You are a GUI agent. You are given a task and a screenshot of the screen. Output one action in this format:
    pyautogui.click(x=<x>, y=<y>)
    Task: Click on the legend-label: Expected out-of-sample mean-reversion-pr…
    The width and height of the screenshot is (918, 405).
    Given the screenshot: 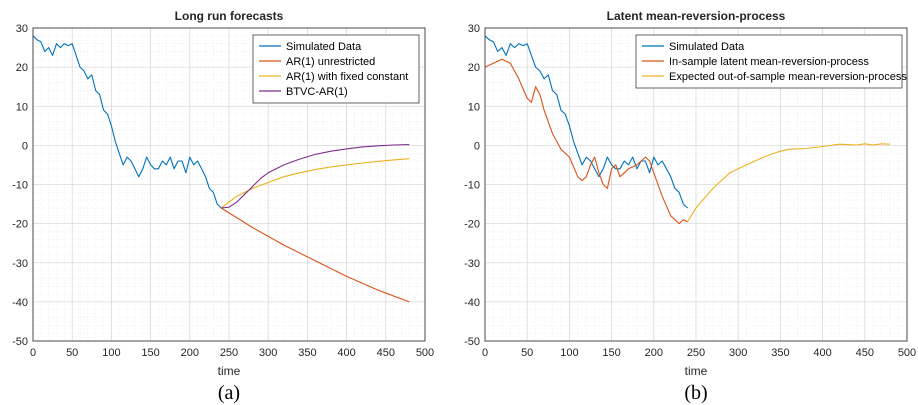 What is the action you would take?
    pyautogui.click(x=788, y=77)
    